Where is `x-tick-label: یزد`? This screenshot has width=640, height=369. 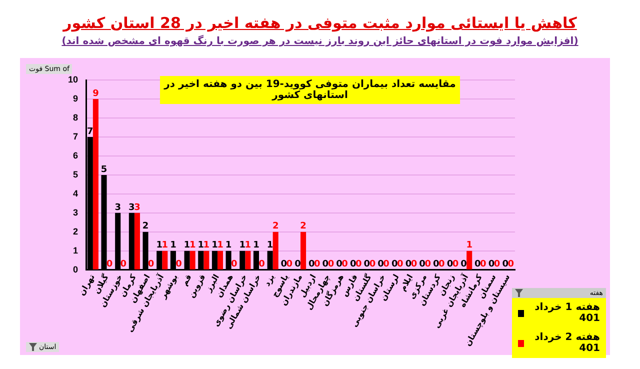 x-tick-label: یزد is located at coordinates (269, 280).